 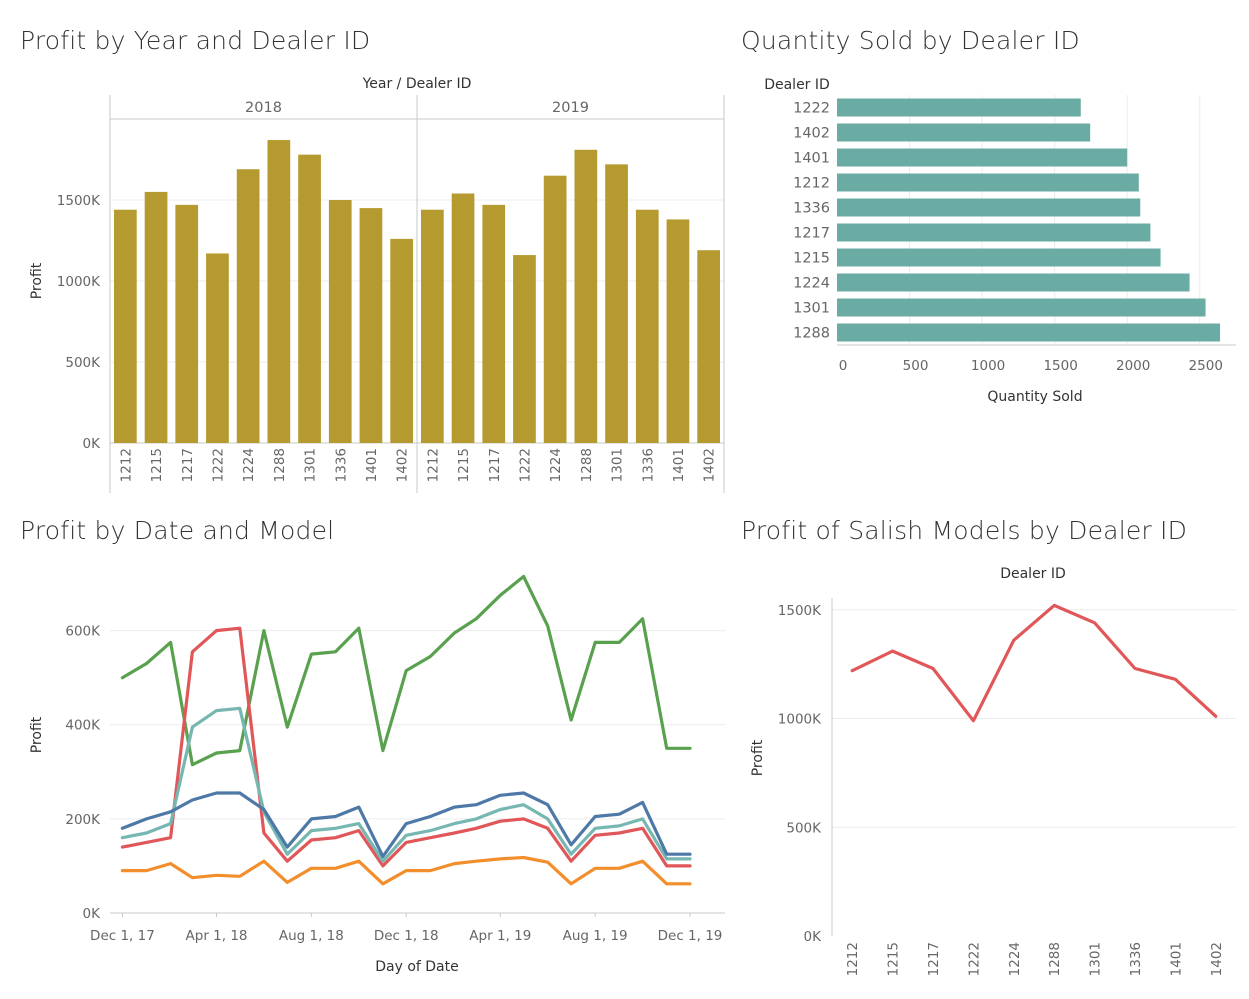 What do you see at coordinates (195, 40) in the screenshot?
I see `title-profit-by-year-and-dealer: Profit by Year and Dealer ID` at bounding box center [195, 40].